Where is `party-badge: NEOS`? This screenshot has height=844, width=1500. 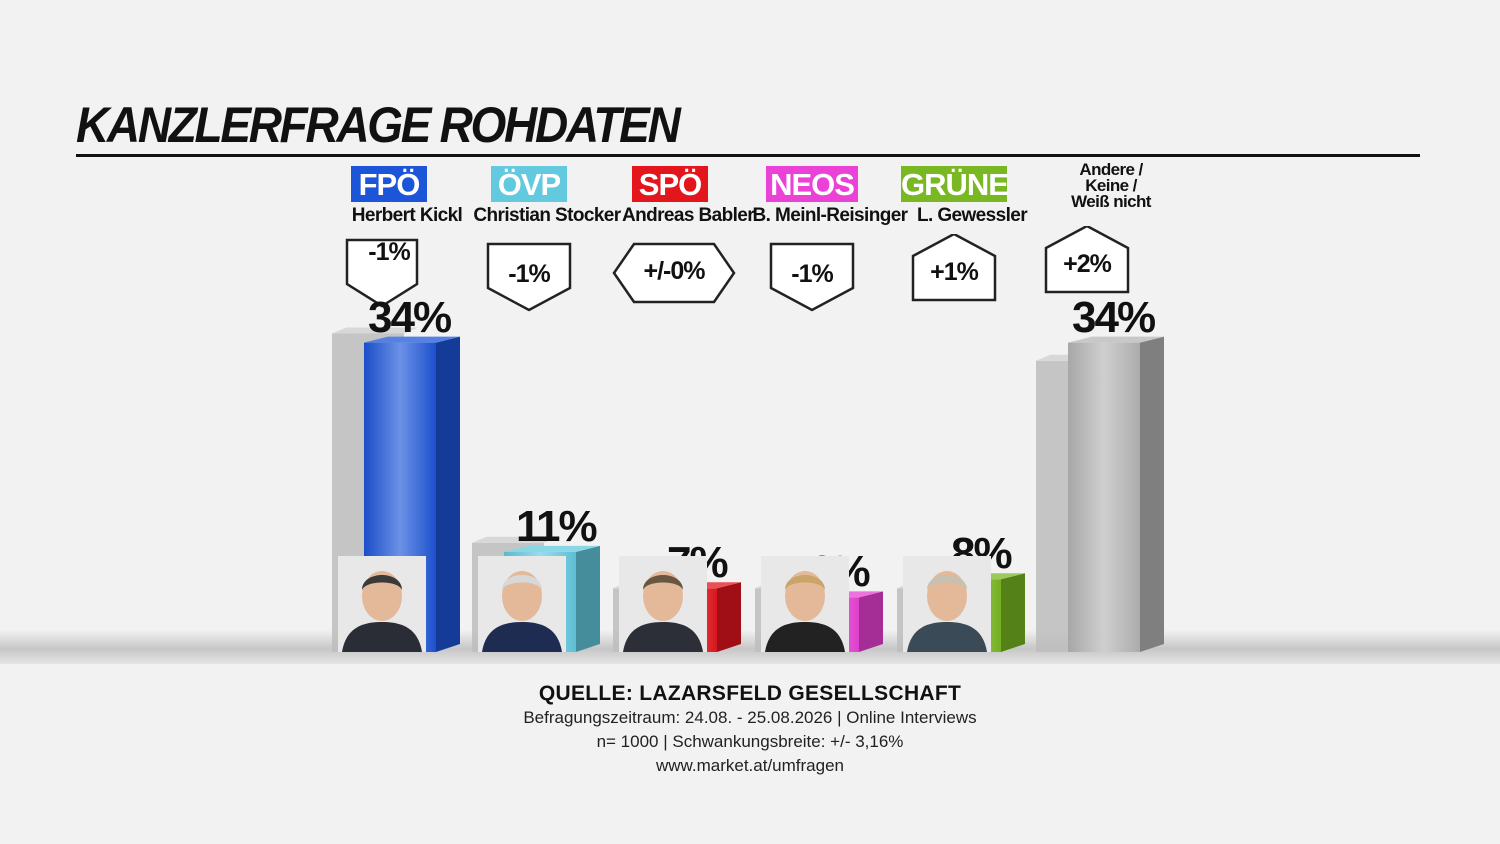
party-badge: NEOS is located at coordinates (812, 184).